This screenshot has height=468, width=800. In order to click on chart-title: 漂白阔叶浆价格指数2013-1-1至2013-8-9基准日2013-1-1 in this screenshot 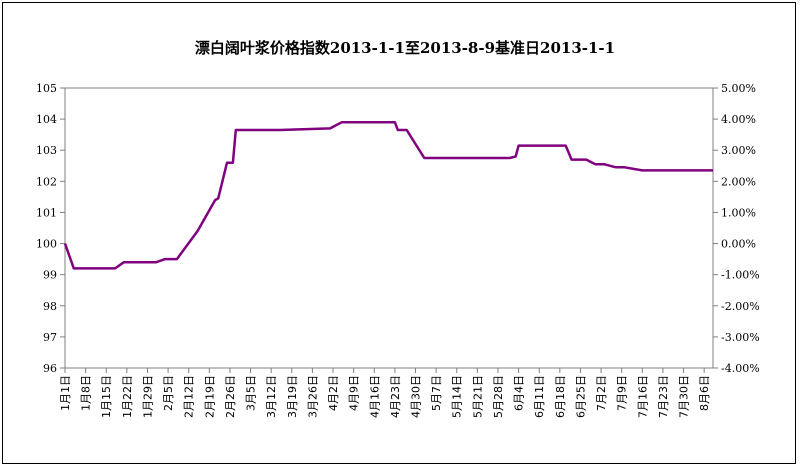, I will do `click(405, 48)`.